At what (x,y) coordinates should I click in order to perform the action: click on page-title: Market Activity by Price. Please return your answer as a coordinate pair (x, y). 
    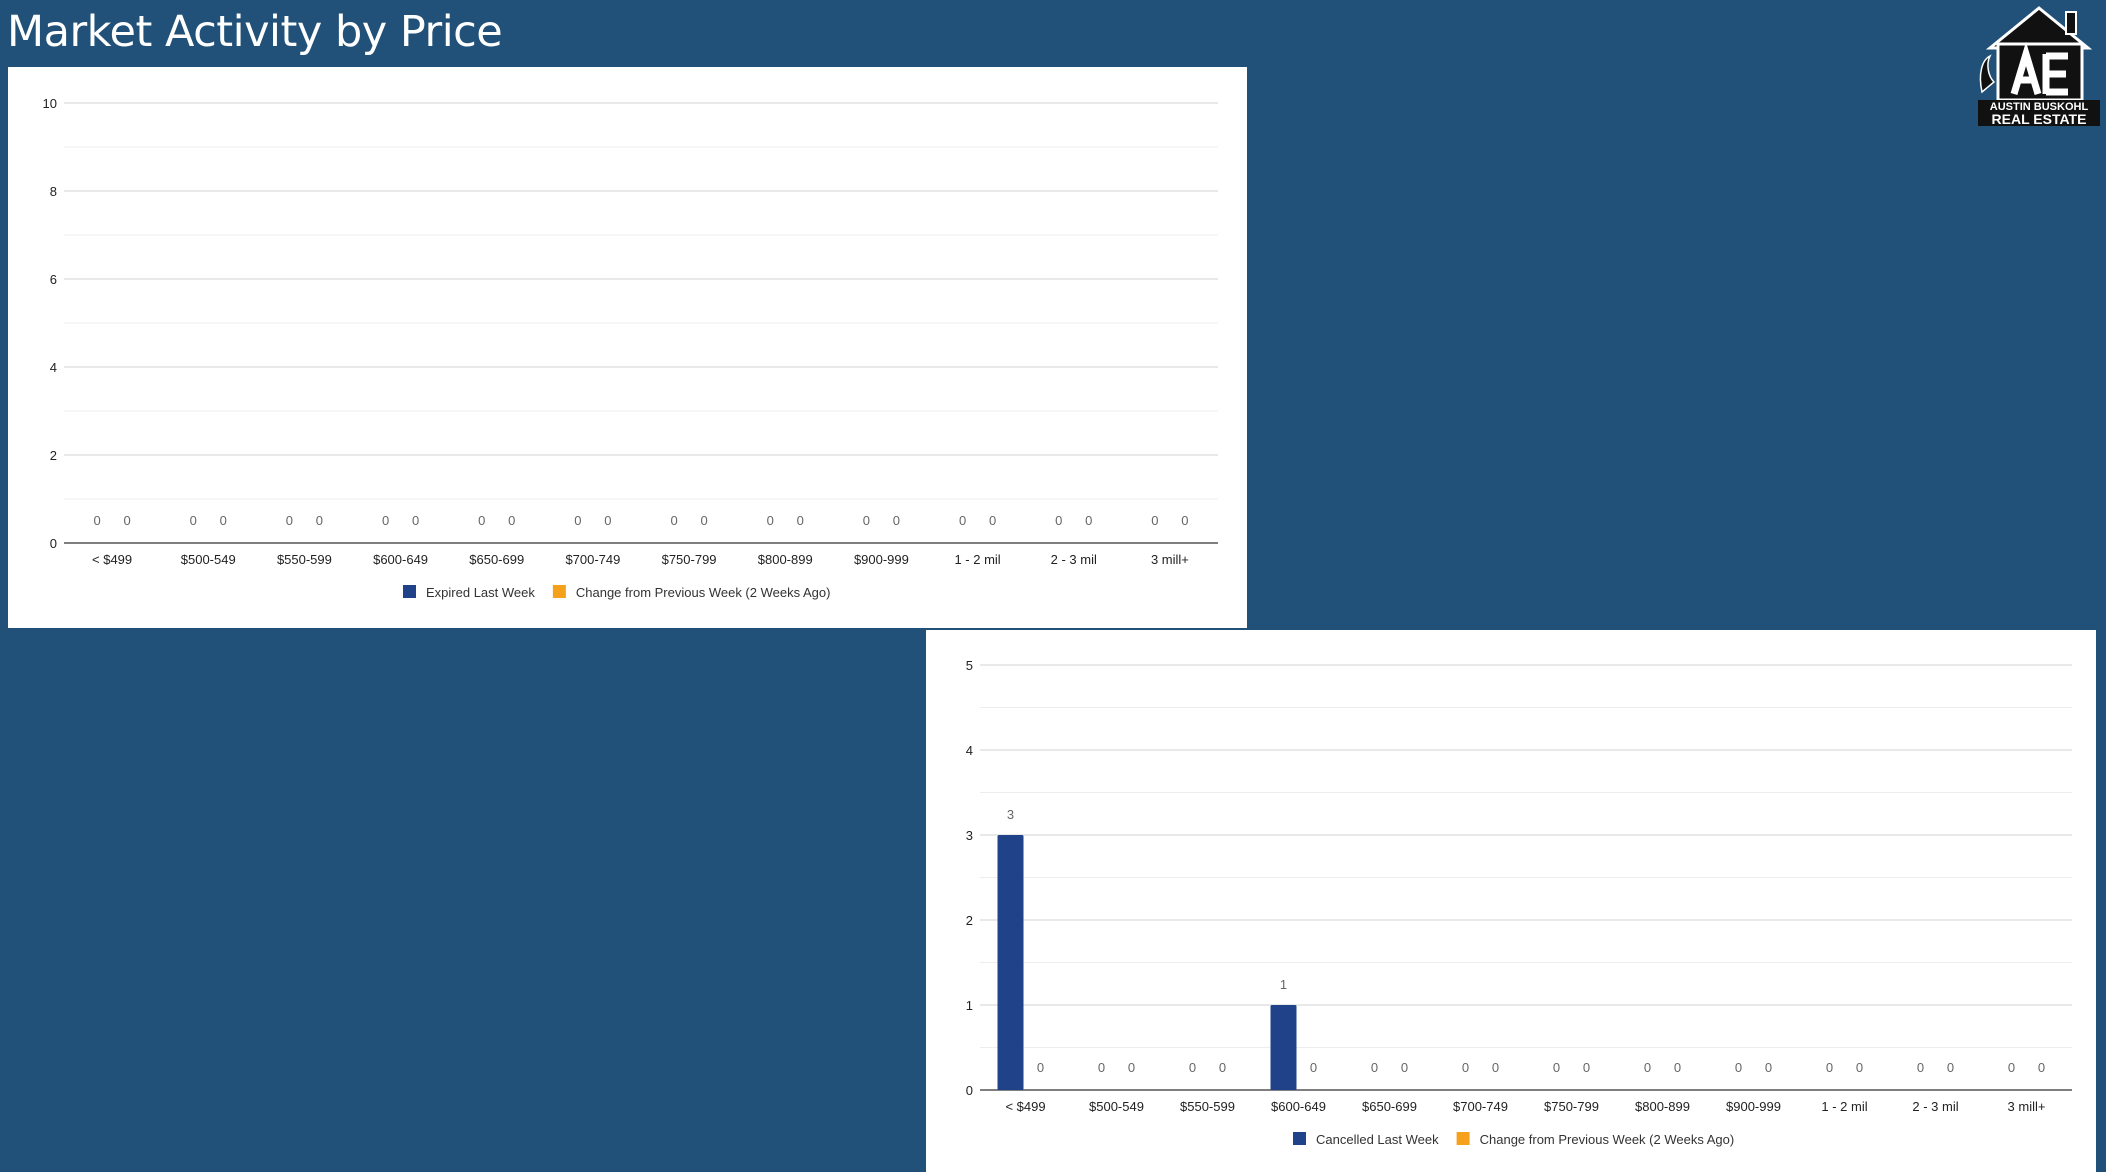
    Looking at the image, I should click on (255, 32).